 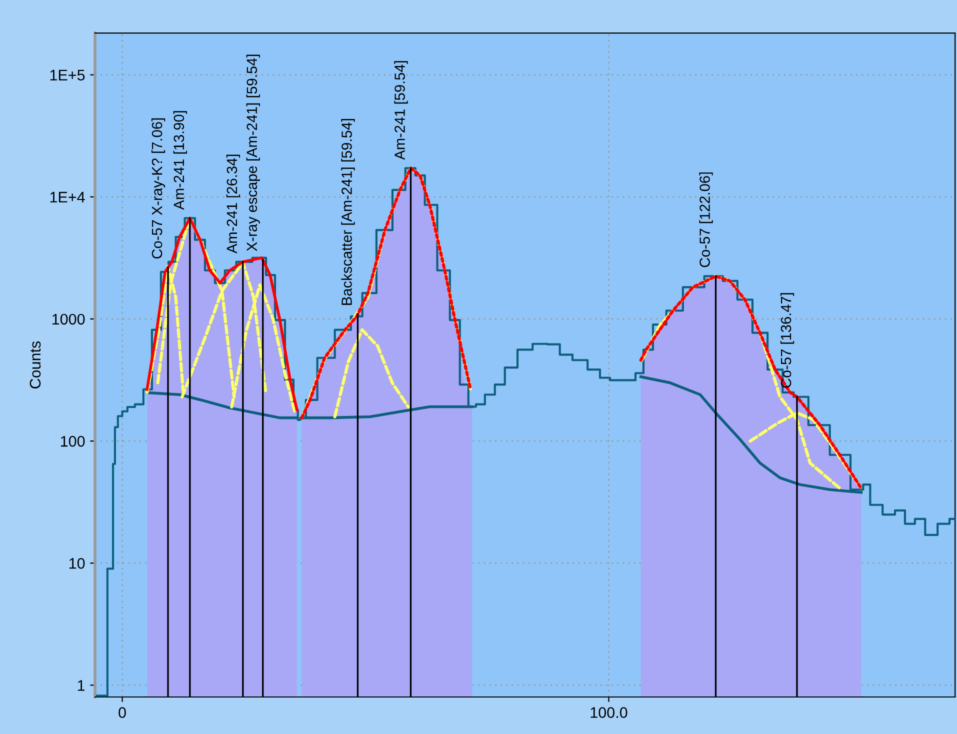 What do you see at coordinates (67, 75) in the screenshot?
I see `y-tick-label: 1E+5` at bounding box center [67, 75].